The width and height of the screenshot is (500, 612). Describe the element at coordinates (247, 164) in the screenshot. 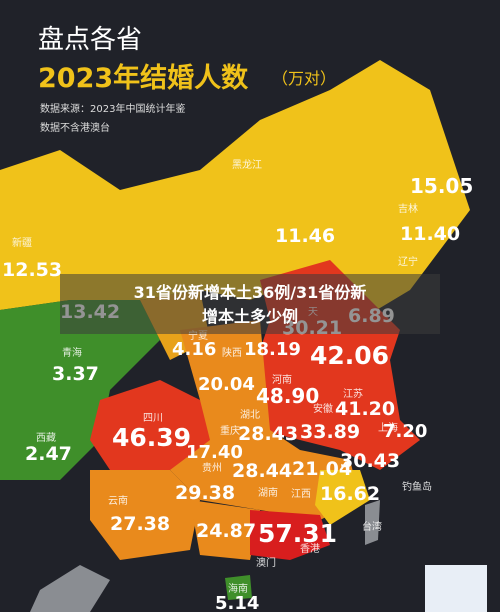

I see `region-name: 黑龙江` at that location.